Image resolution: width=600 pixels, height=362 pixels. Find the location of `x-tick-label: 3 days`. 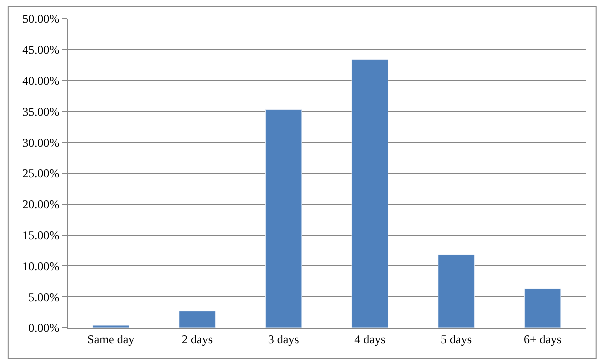

x-tick-label: 3 days is located at coordinates (284, 339).